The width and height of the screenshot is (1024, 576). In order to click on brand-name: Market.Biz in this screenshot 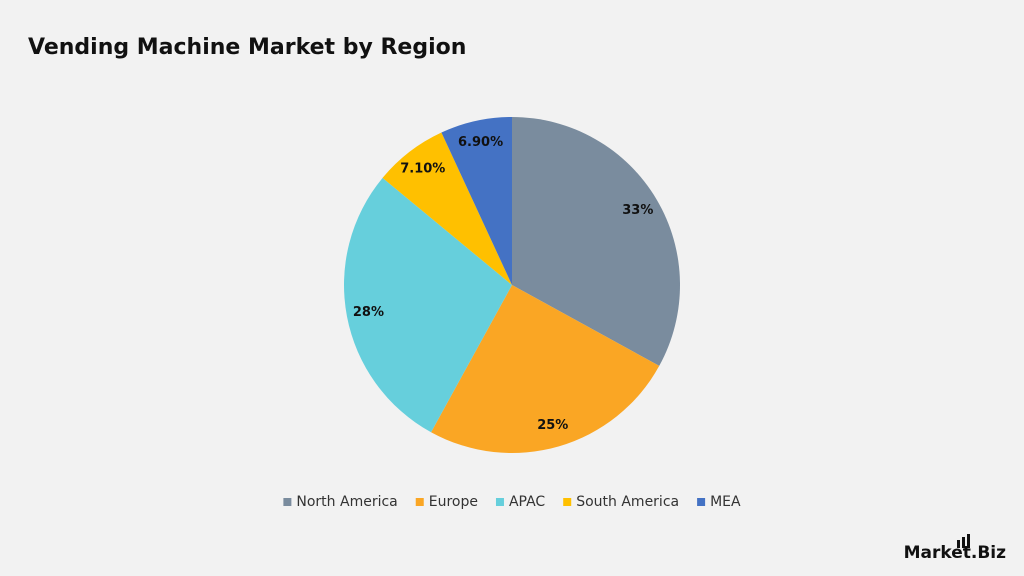, I will do `click(955, 553)`.